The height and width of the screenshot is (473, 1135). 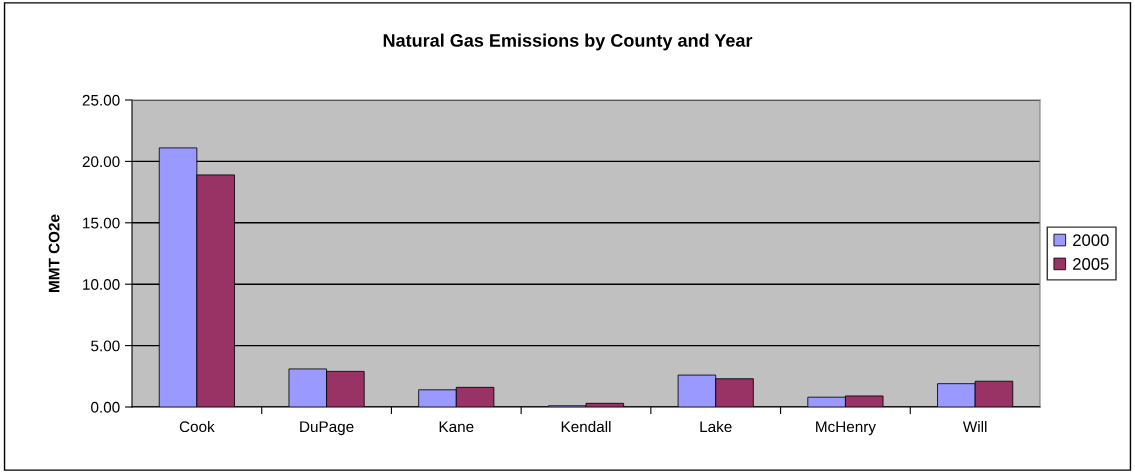 What do you see at coordinates (101, 162) in the screenshot?
I see `y-tick-label: 20.00` at bounding box center [101, 162].